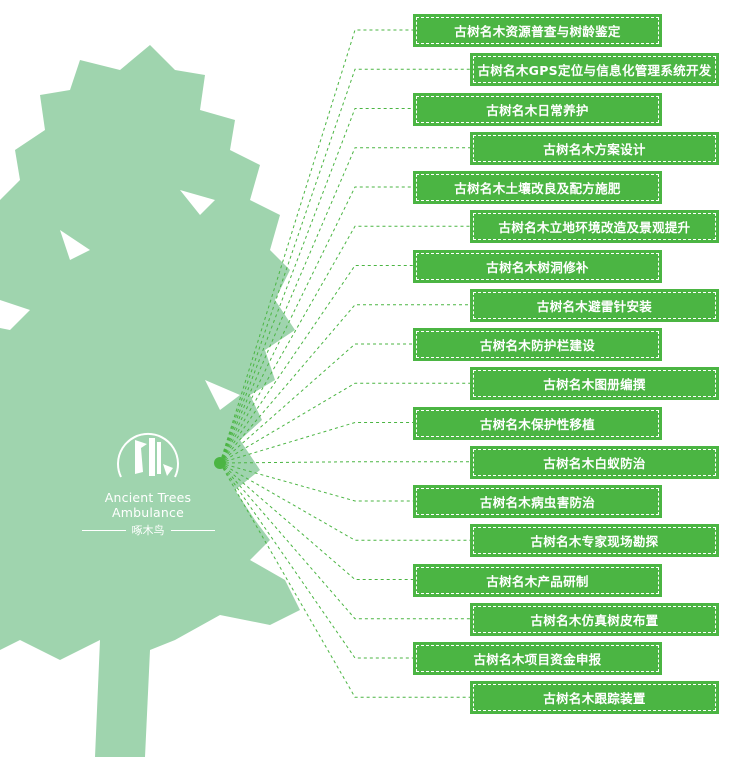 This screenshot has height=757, width=749. I want to click on service-label: 古树名木白蚁防治, so click(594, 462).